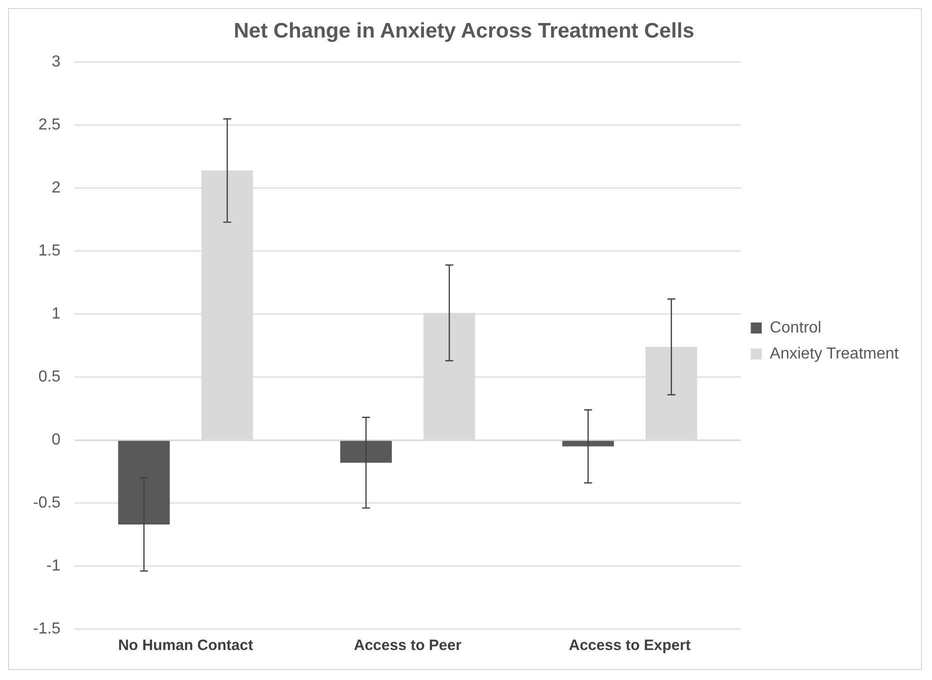 The width and height of the screenshot is (932, 680). I want to click on y-tick-label: 1.5, so click(49, 251).